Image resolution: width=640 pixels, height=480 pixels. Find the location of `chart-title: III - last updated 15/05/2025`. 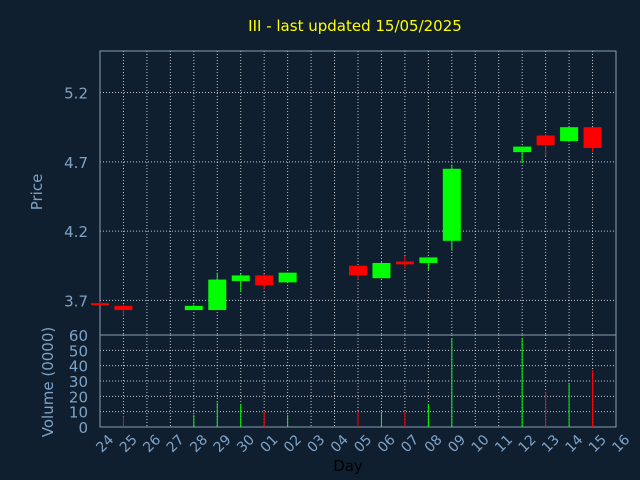

chart-title: III - last updated 15/05/2025 is located at coordinates (355, 26).